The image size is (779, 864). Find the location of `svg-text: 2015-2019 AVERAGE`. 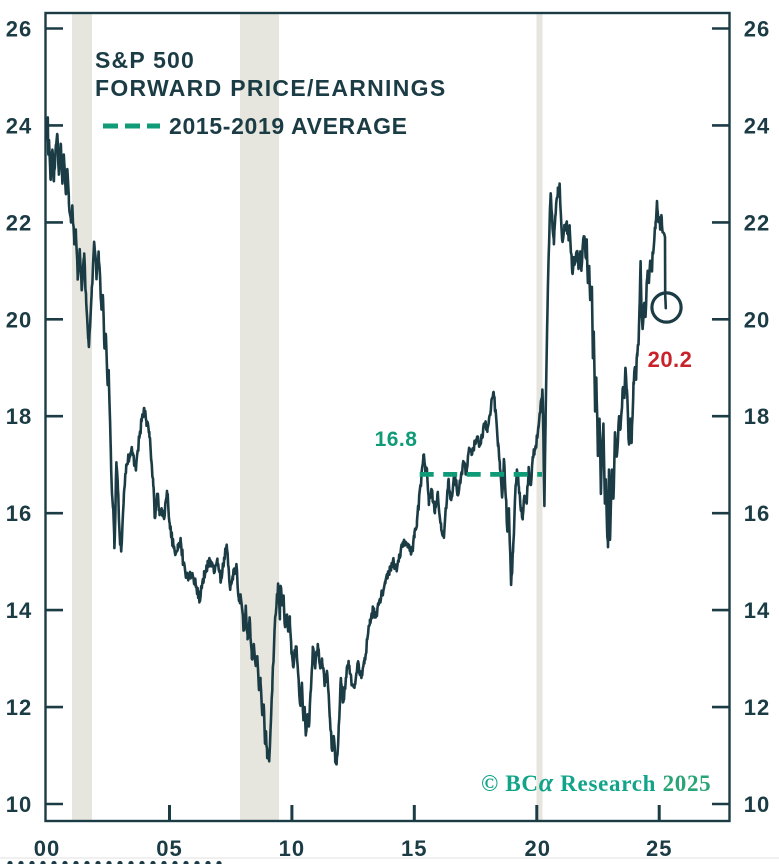

svg-text: 2015-2019 AVERAGE is located at coordinates (288, 126).